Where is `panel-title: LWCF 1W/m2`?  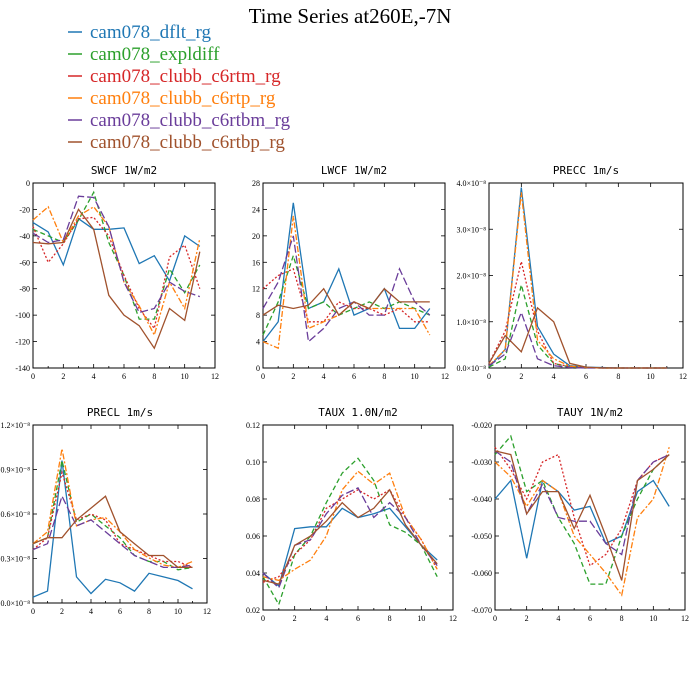
panel-title: LWCF 1W/m2 is located at coordinates (354, 170).